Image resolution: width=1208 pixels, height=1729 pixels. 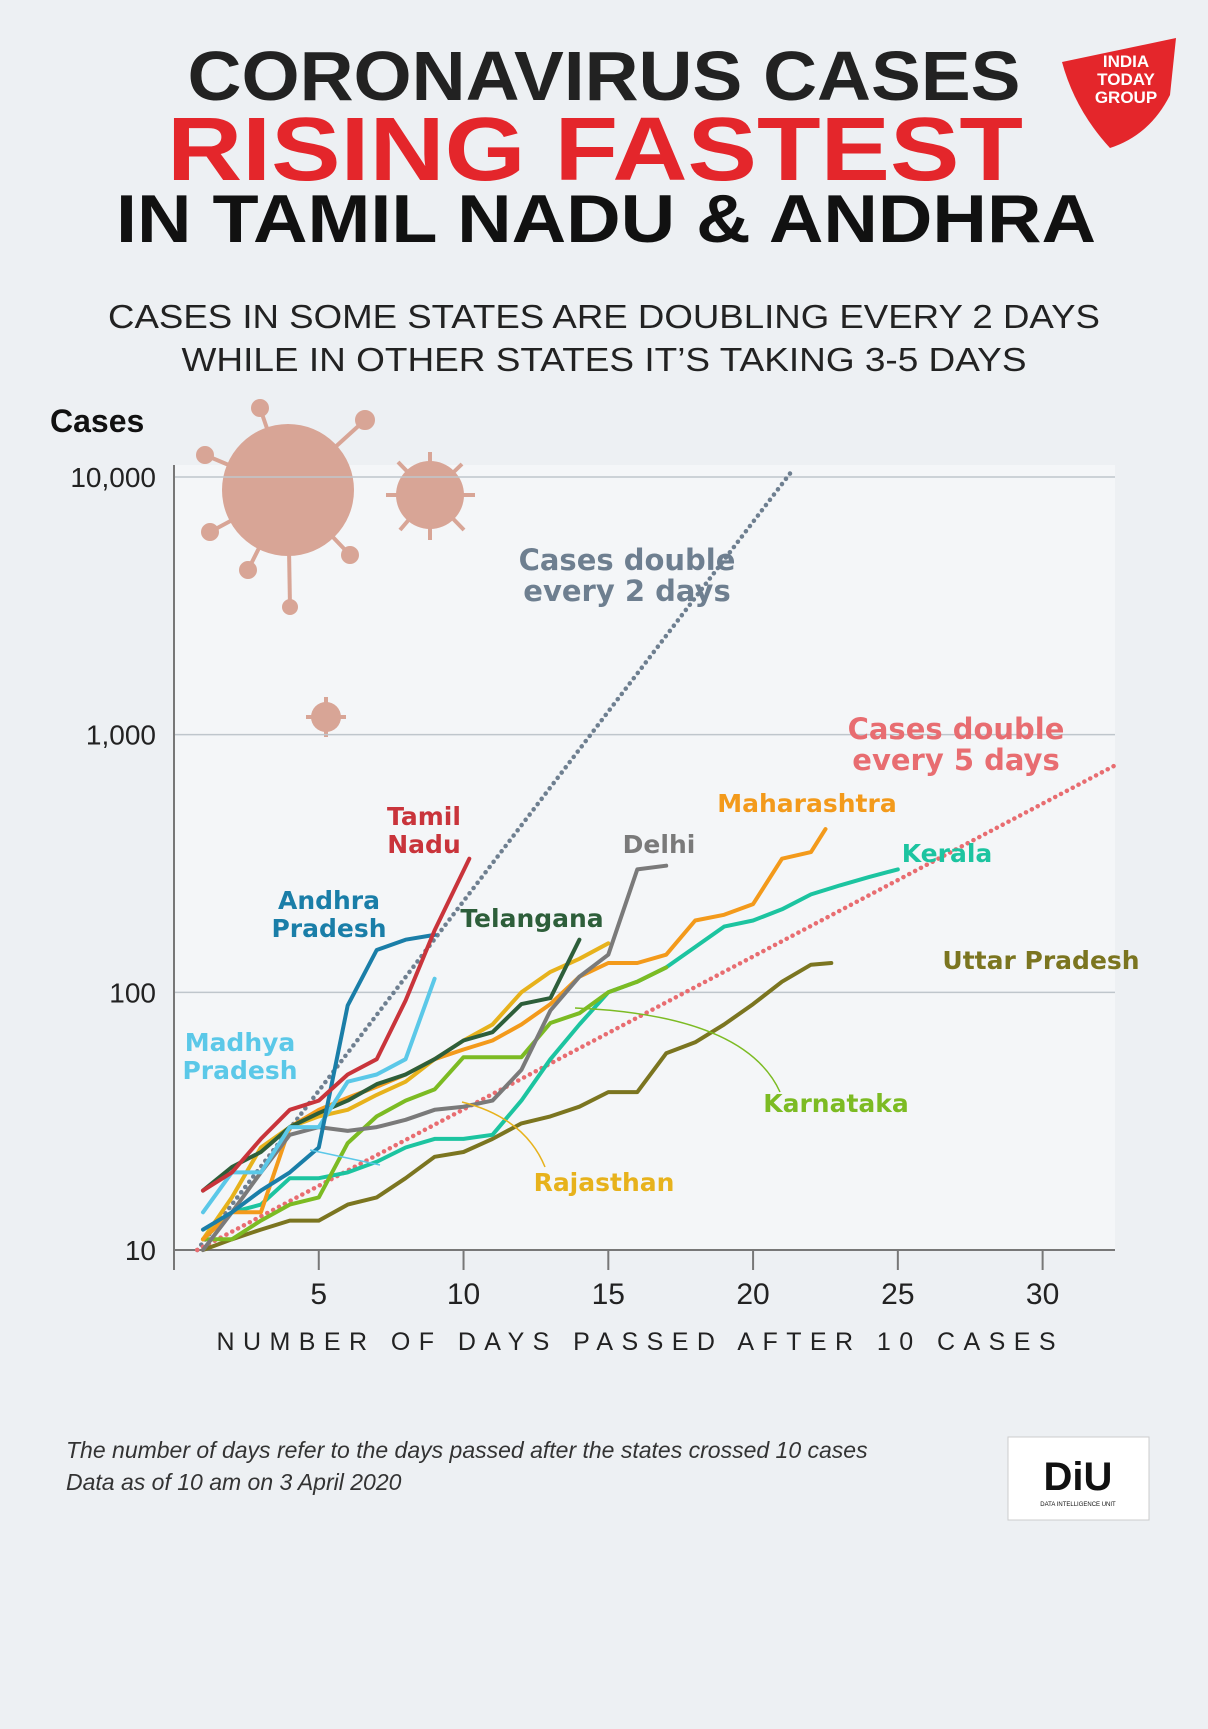 I want to click on series-label: Madhya Pradesh, so click(x=240, y=1056).